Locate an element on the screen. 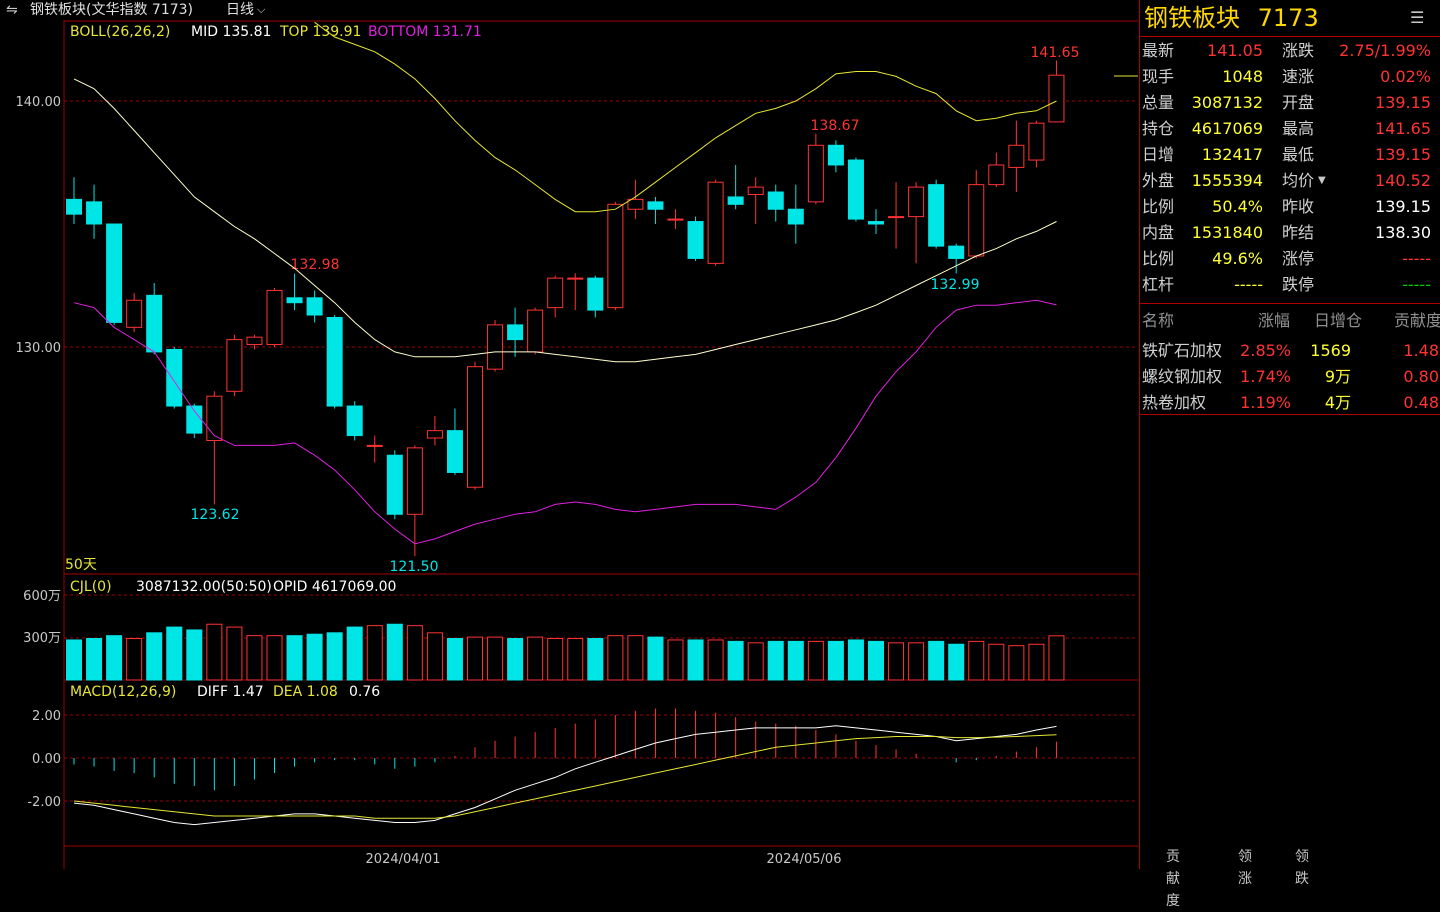  quote-label: 昨结 is located at coordinates (1298, 232).